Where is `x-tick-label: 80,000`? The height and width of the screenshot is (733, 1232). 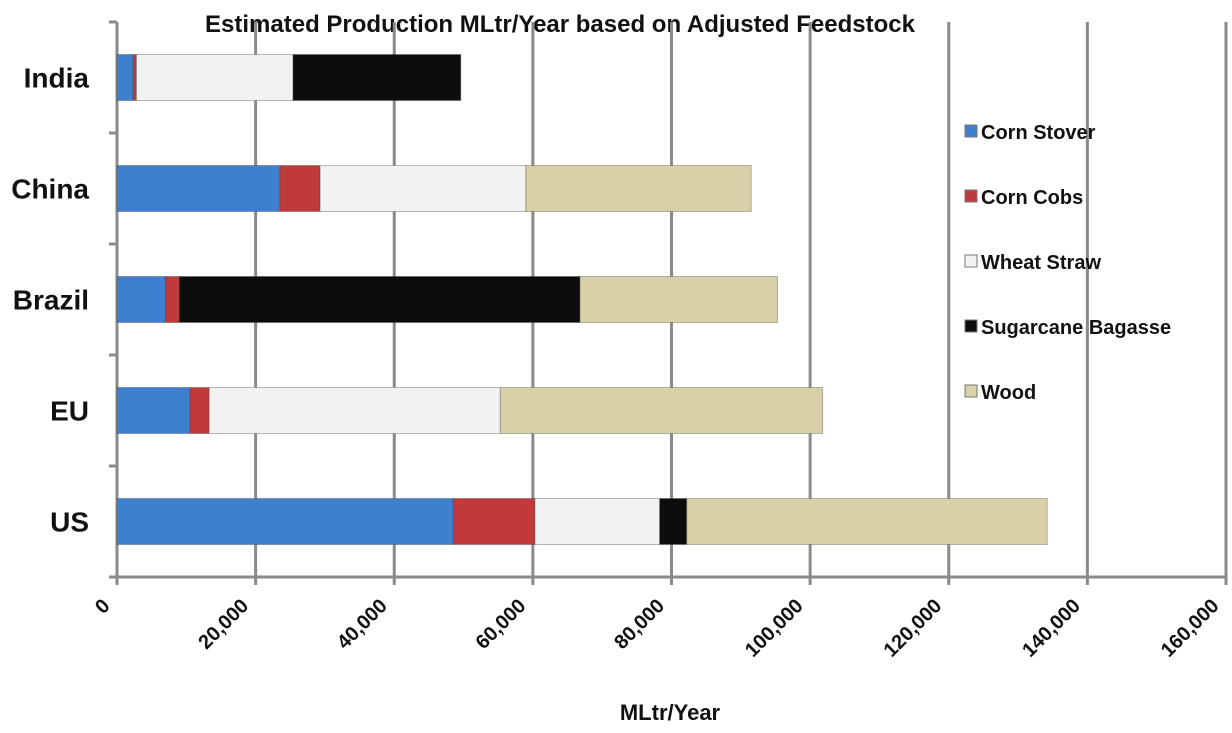 x-tick-label: 80,000 is located at coordinates (639, 624).